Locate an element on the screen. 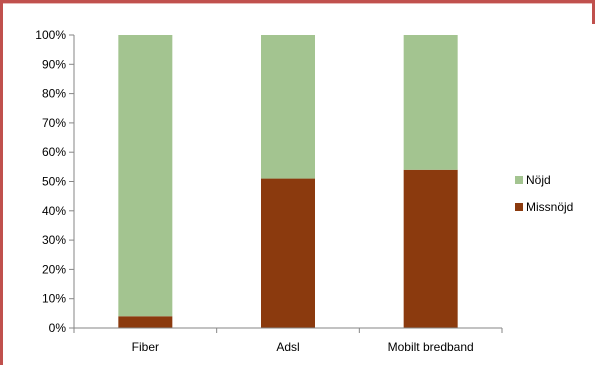 The width and height of the screenshot is (595, 365). frame-top-border is located at coordinates (297, 1).